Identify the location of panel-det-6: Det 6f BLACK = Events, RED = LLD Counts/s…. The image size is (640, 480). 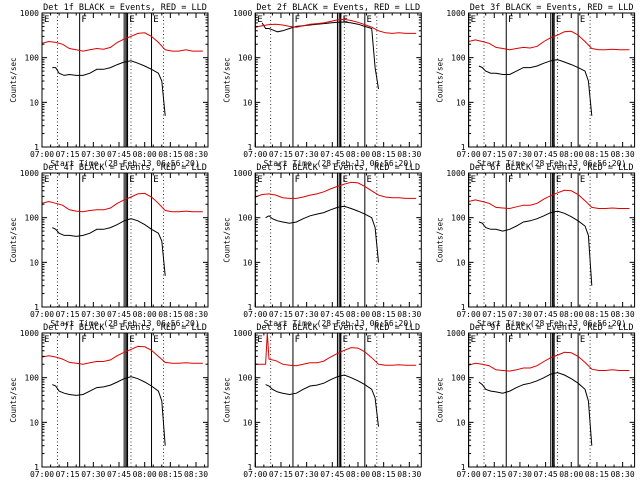
(536, 245).